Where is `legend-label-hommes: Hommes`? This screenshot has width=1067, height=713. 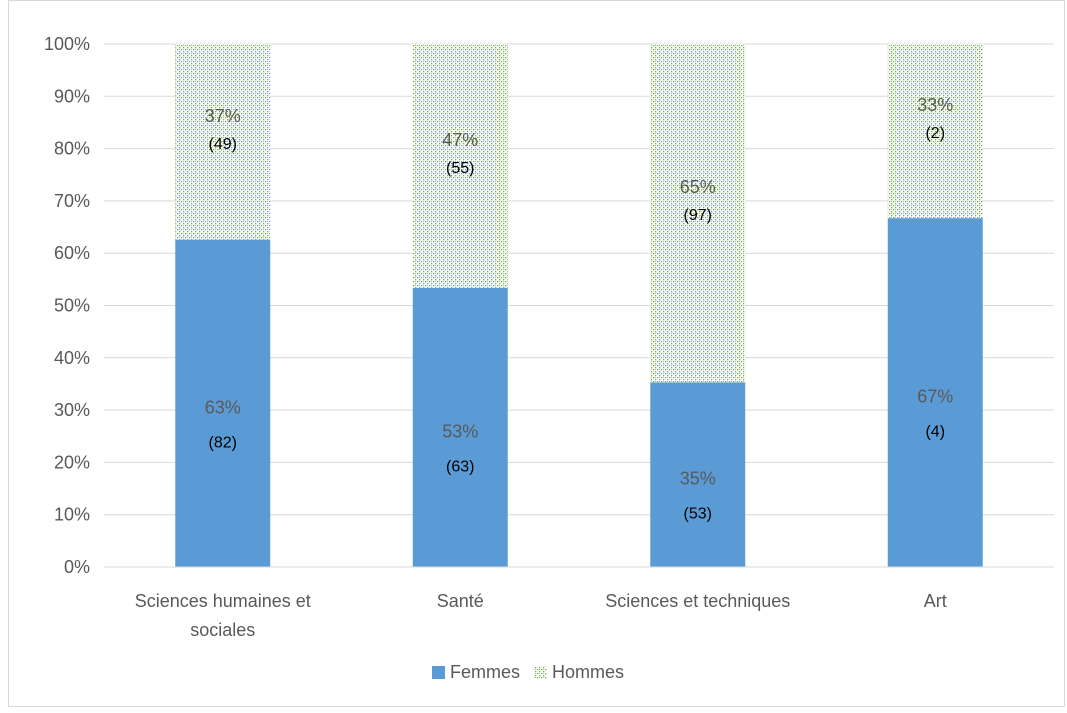 legend-label-hommes: Hommes is located at coordinates (588, 672).